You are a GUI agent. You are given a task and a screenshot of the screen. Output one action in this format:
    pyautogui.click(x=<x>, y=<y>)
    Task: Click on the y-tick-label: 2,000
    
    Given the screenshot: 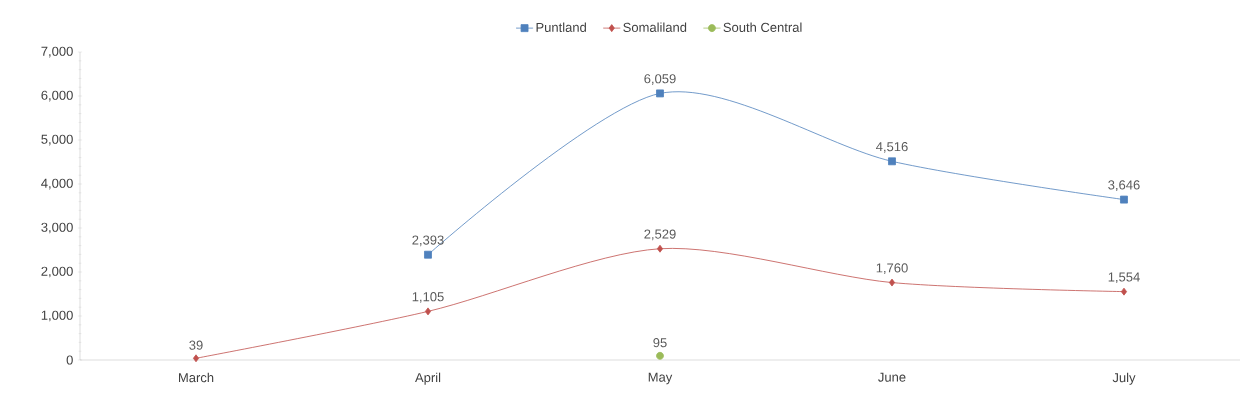 What is the action you would take?
    pyautogui.click(x=57, y=272)
    